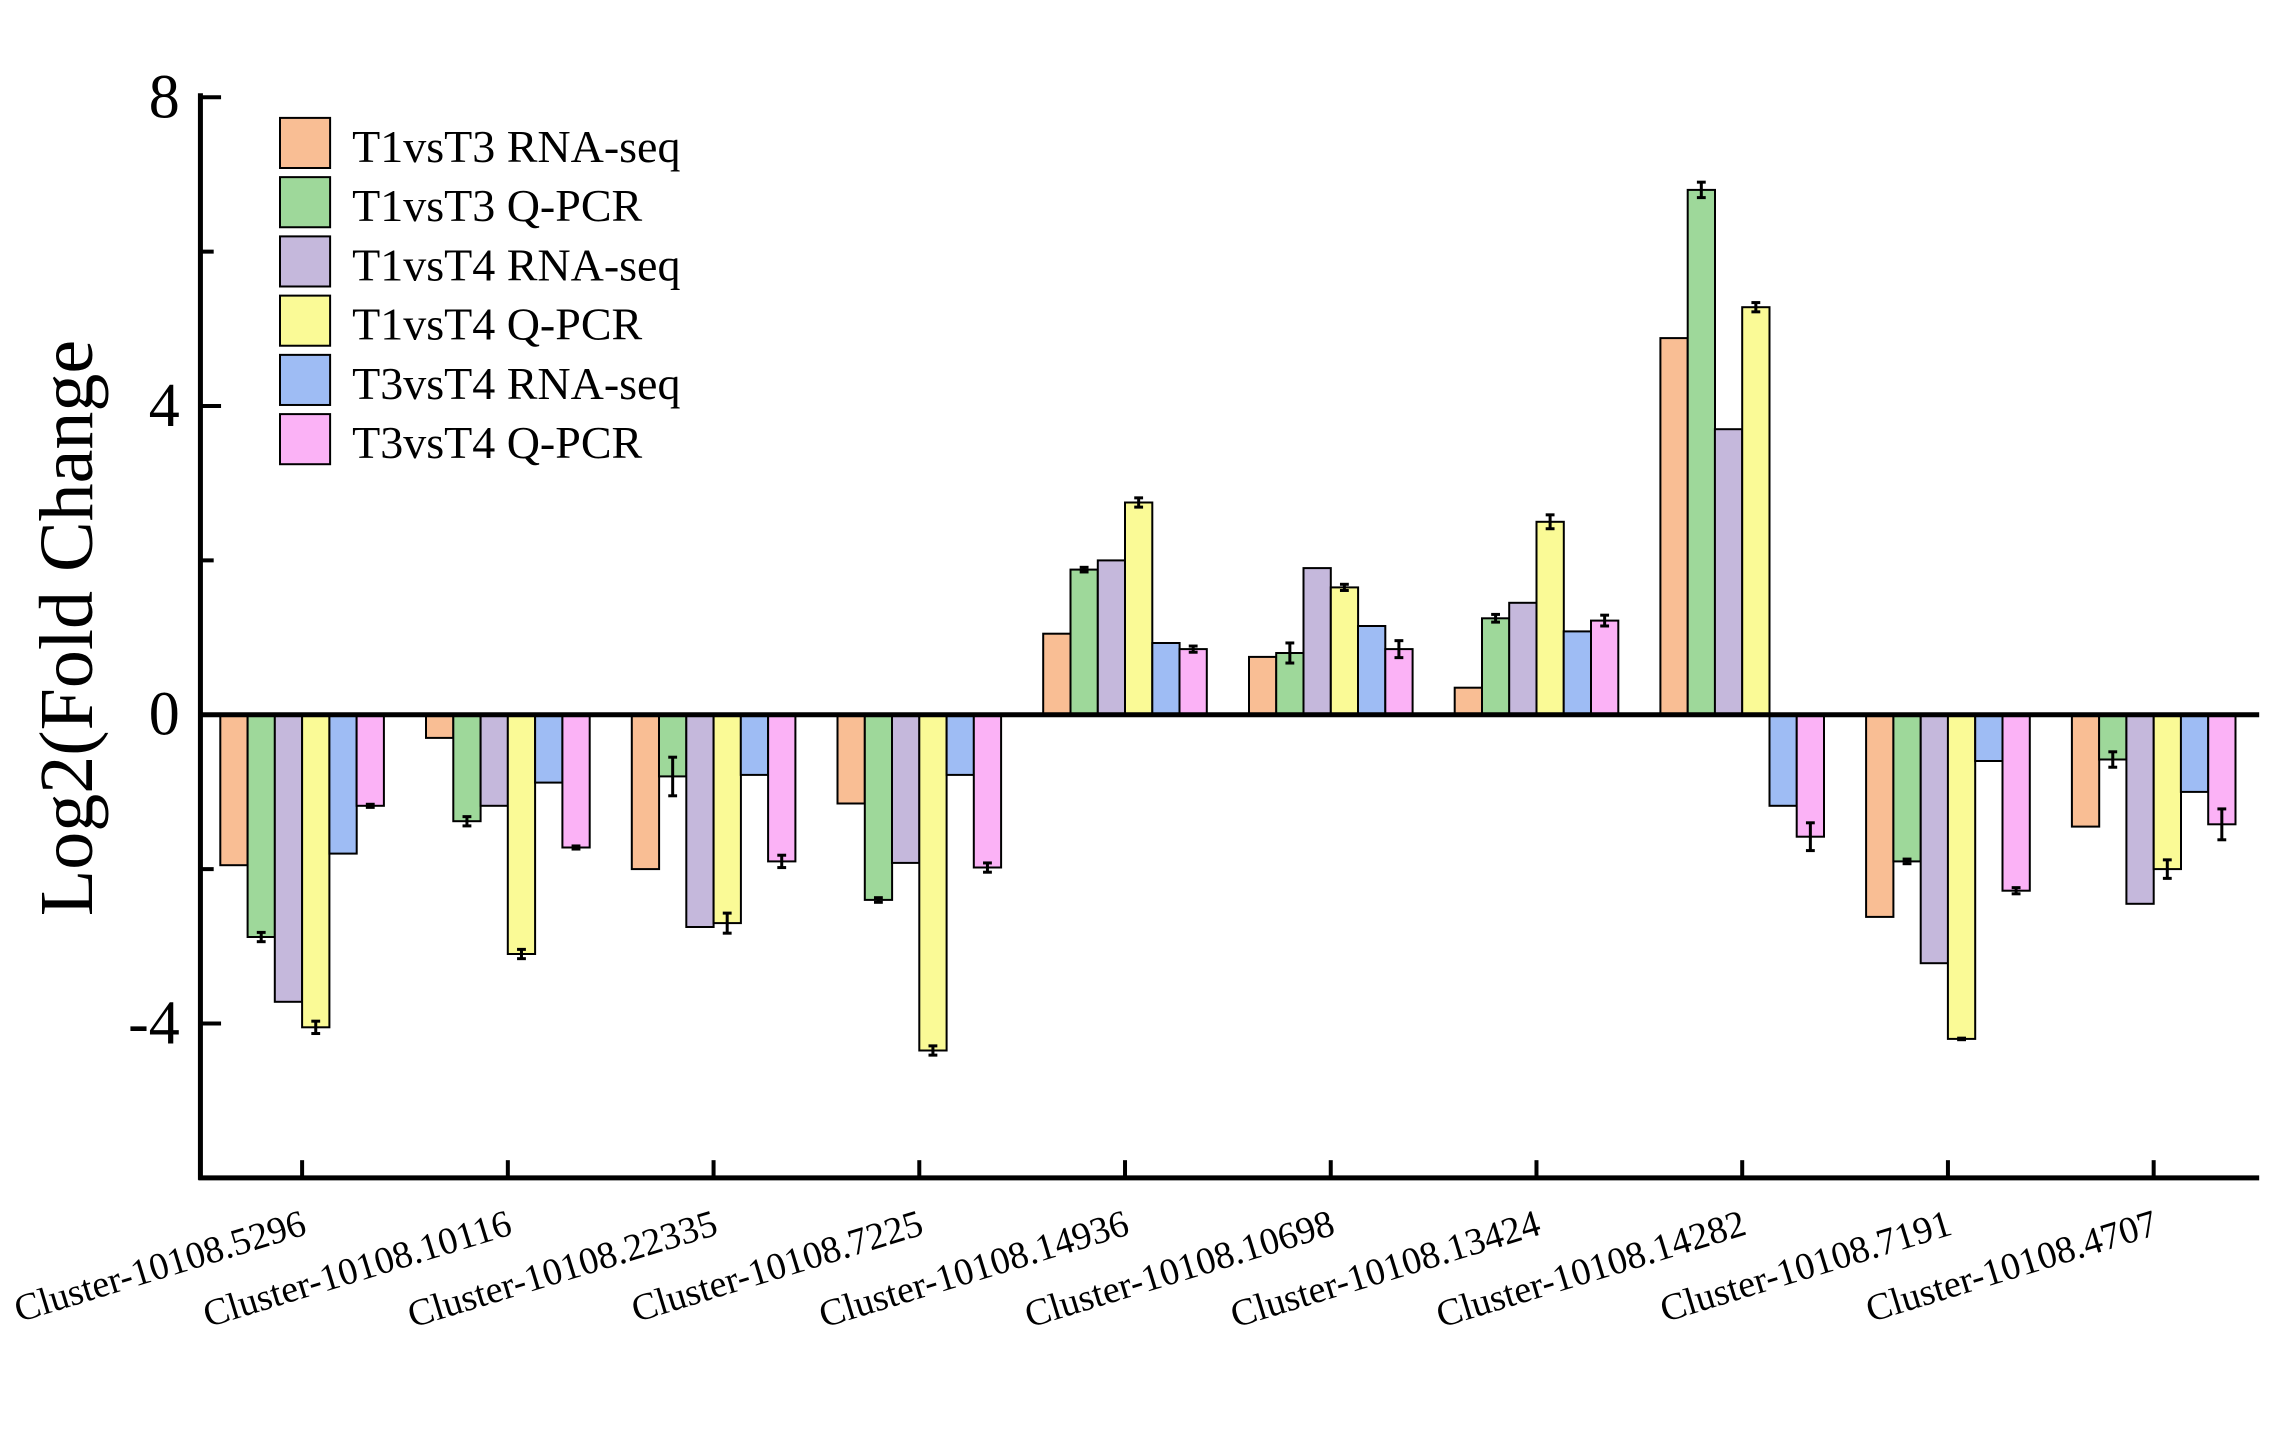 The height and width of the screenshot is (1430, 2292). Describe the element at coordinates (164, 406) in the screenshot. I see `y-tick-label-2: 4` at that location.